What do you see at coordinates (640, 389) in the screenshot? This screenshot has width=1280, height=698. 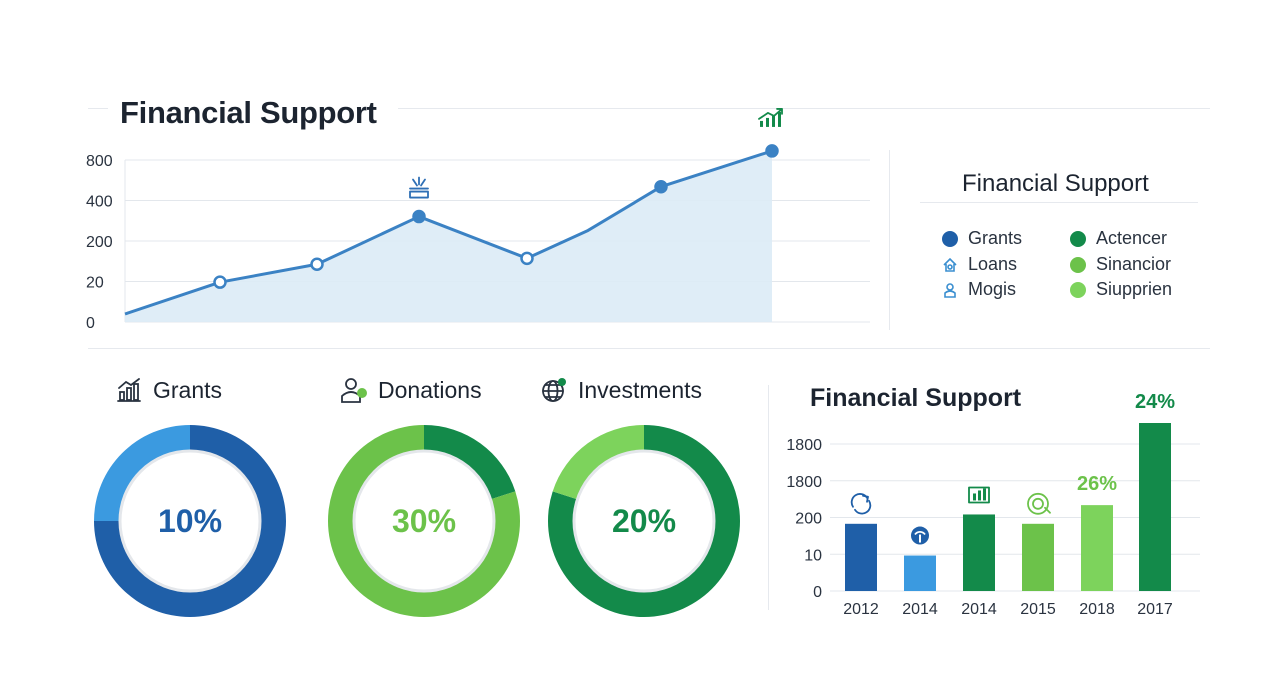 I see `donut-title-label: Investments` at bounding box center [640, 389].